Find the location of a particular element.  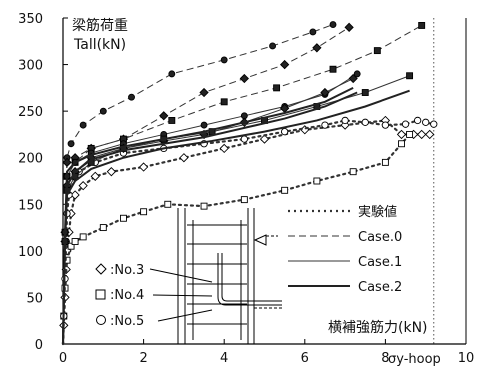

leader-no4 is located at coordinates (182, 295).